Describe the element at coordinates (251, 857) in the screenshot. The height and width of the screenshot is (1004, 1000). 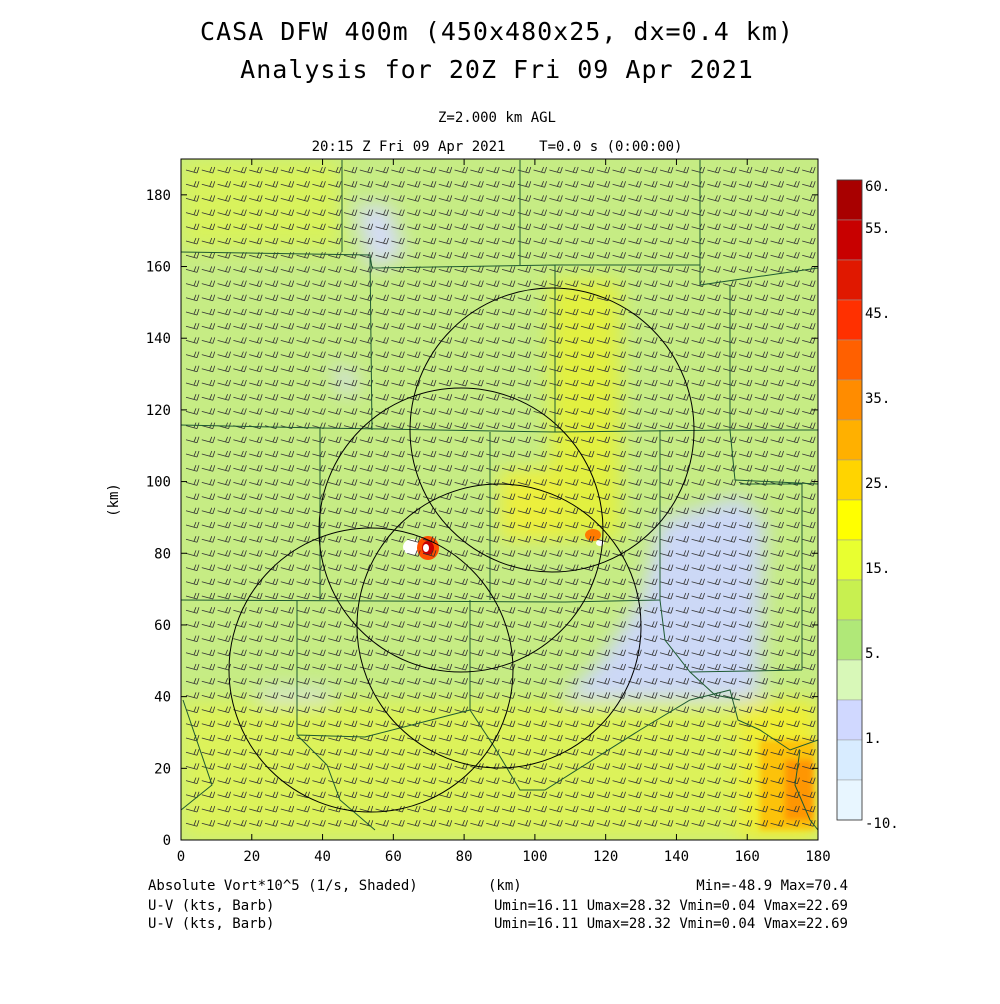
I see `x-tick-label: 20` at that location.